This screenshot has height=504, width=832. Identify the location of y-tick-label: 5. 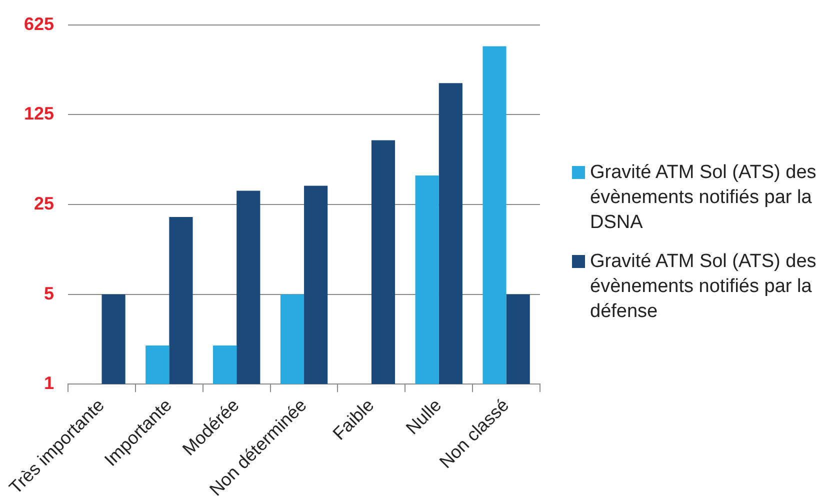
(49, 293).